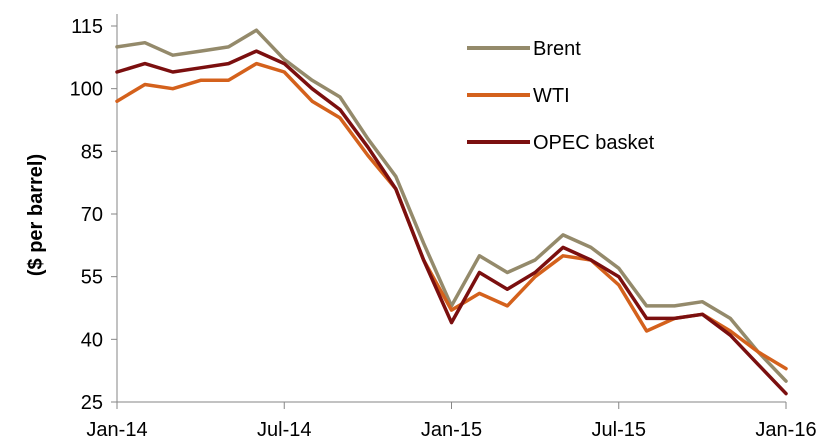 This screenshot has width=836, height=448. Describe the element at coordinates (92, 152) in the screenshot. I see `y-tick-label: 85` at that location.